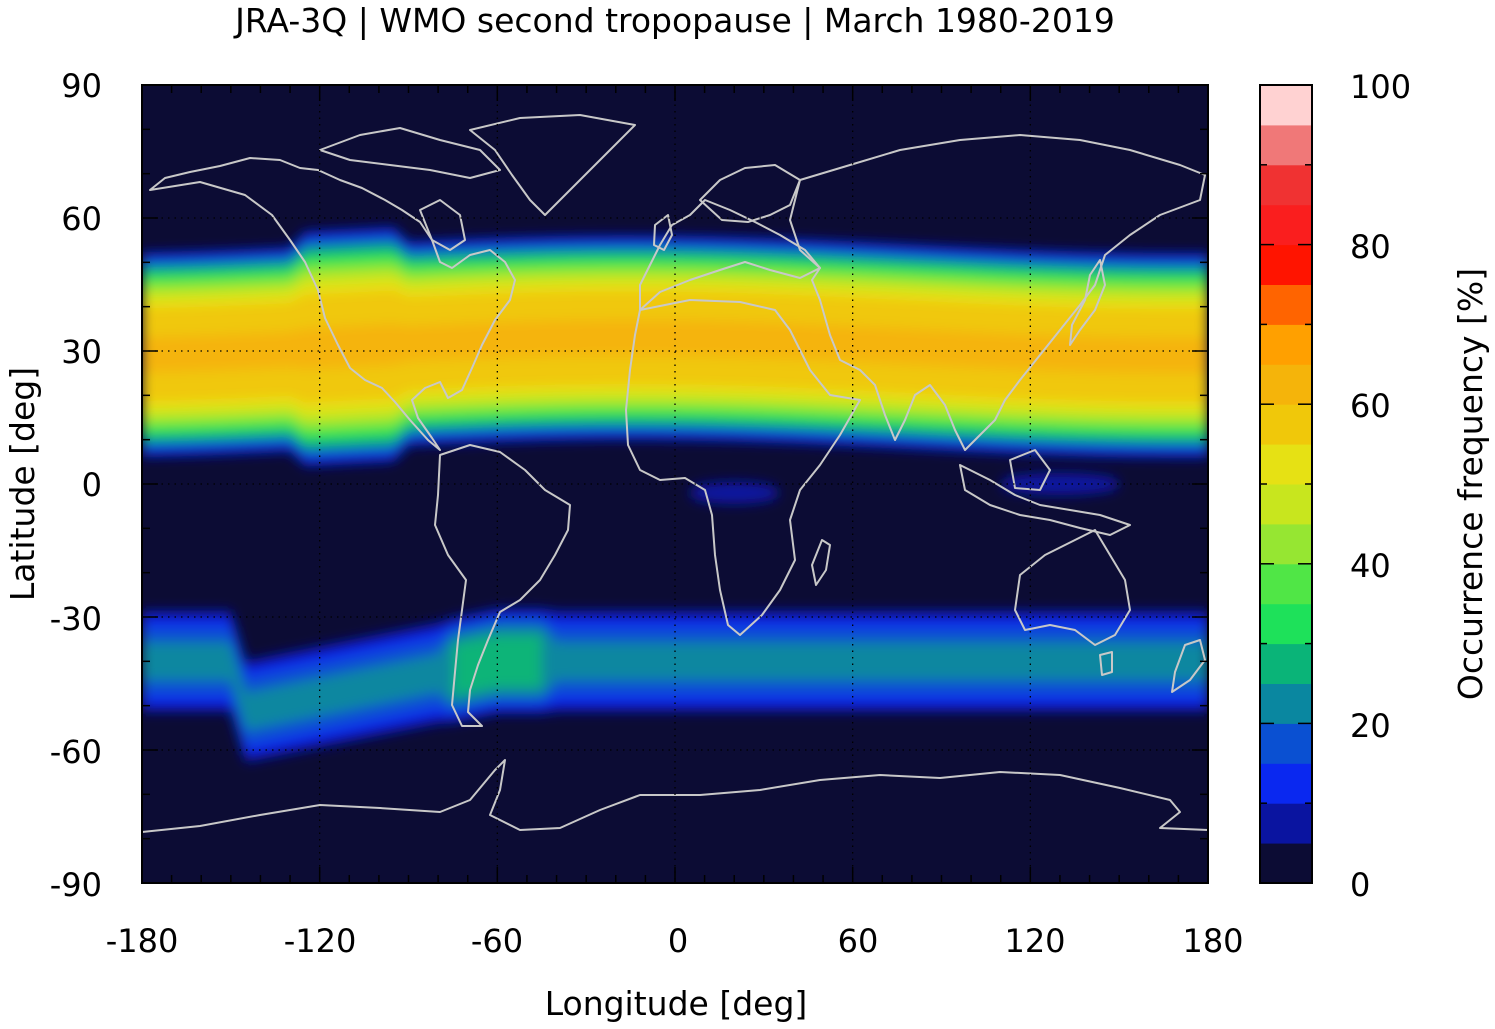 The width and height of the screenshot is (1495, 1029). Describe the element at coordinates (1030, 470) in the screenshot. I see `coastline-borneo` at that location.